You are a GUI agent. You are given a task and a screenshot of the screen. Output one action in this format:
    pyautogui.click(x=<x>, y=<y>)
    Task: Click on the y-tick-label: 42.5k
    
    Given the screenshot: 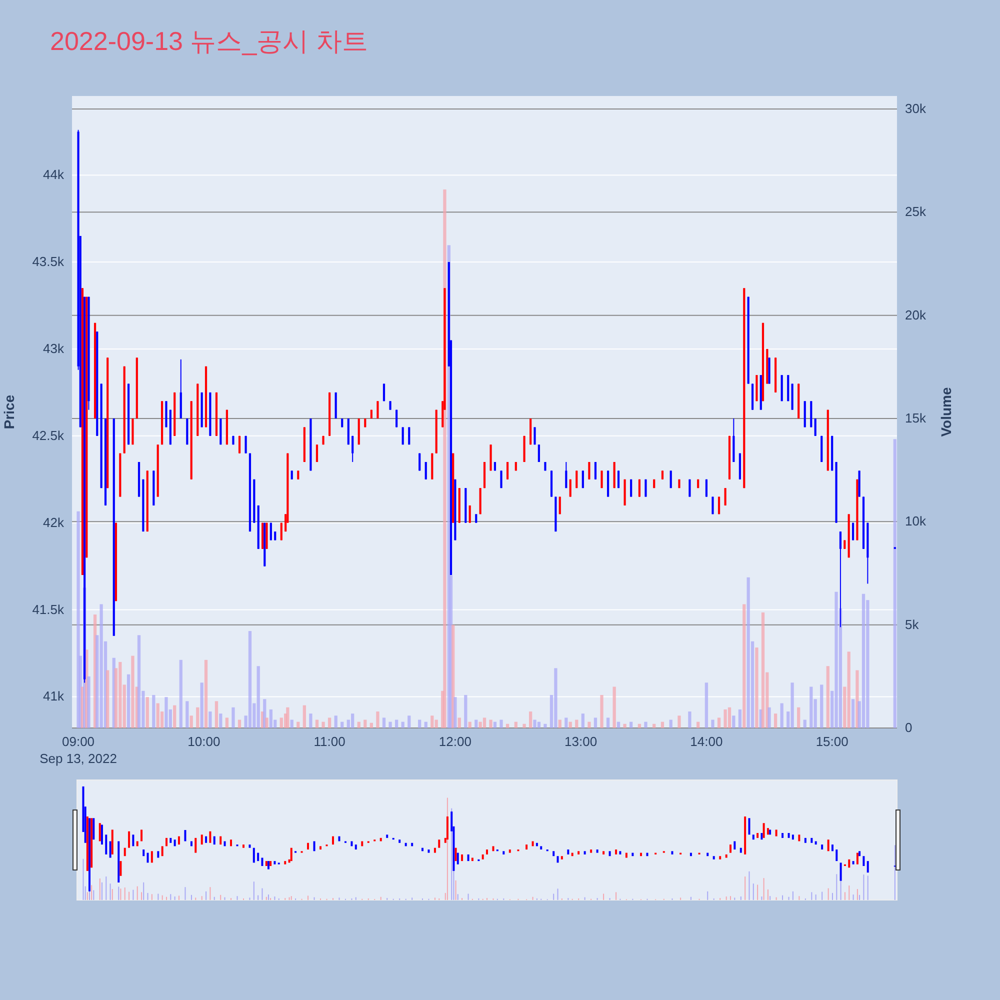 What is the action you would take?
    pyautogui.click(x=48, y=435)
    